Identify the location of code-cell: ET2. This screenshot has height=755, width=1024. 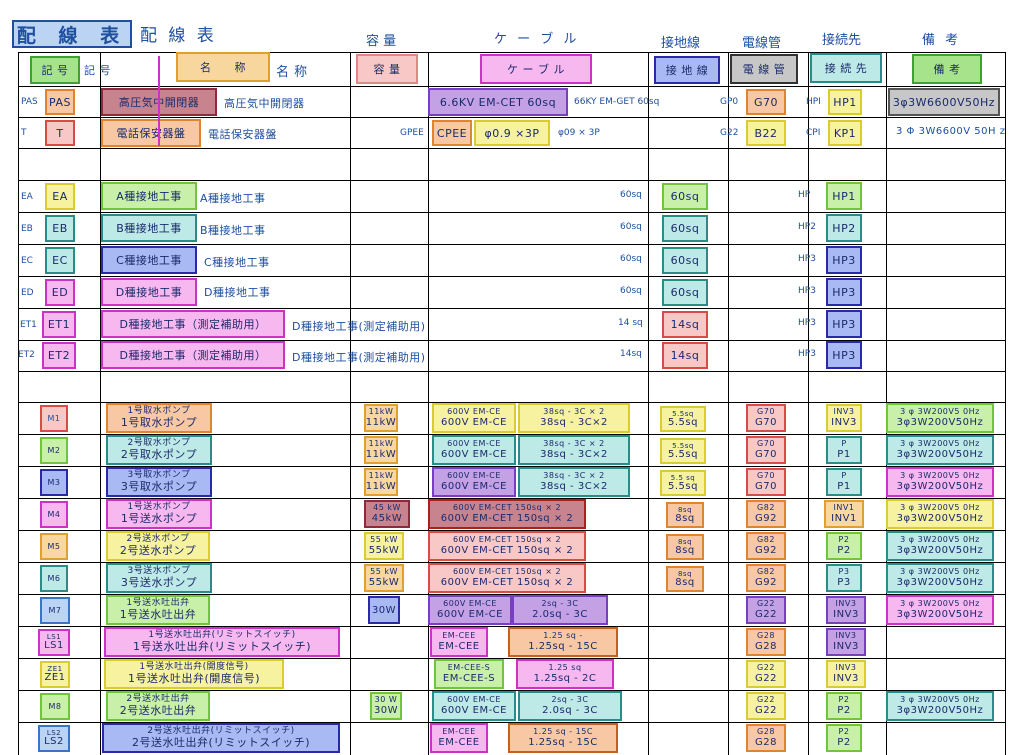
(59, 355).